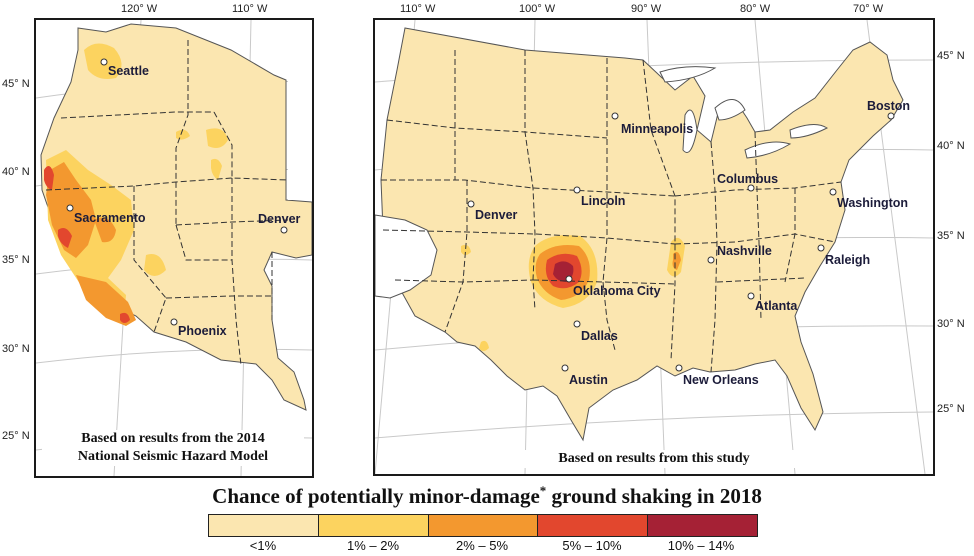  I want to click on city-label-raleigh: Raleigh, so click(847, 260).